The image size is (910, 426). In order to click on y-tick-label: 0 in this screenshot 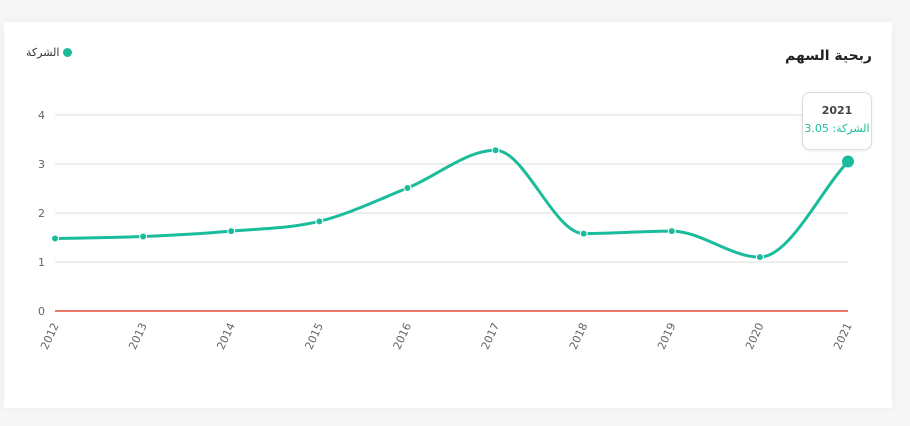, I will do `click(41, 311)`.